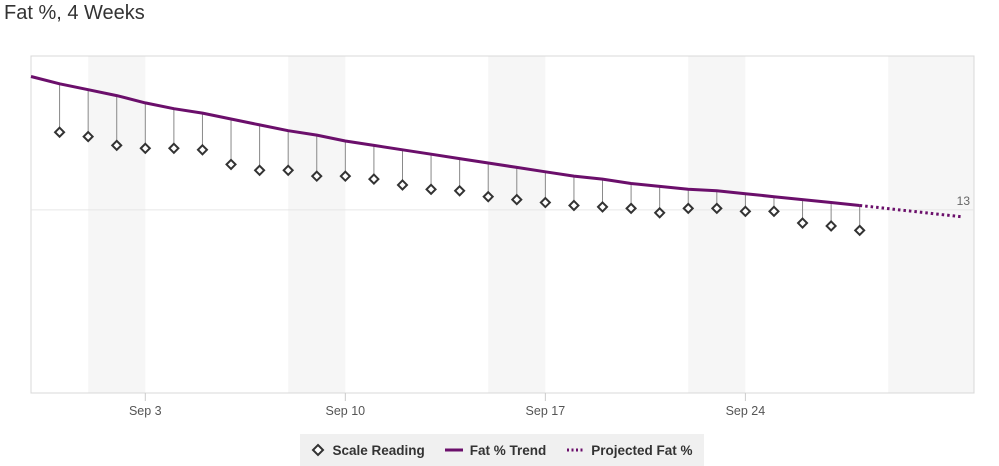  What do you see at coordinates (318, 450) in the screenshot?
I see `diamond-marker-icon` at bounding box center [318, 450].